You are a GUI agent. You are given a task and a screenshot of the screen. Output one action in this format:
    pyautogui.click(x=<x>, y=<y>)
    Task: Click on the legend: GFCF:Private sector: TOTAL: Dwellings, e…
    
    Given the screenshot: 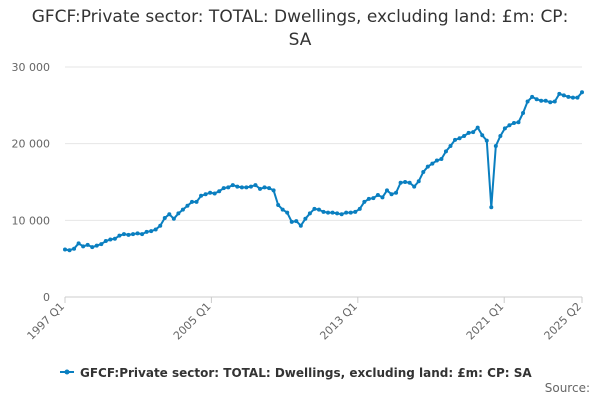 What is the action you would take?
    pyautogui.click(x=296, y=373)
    